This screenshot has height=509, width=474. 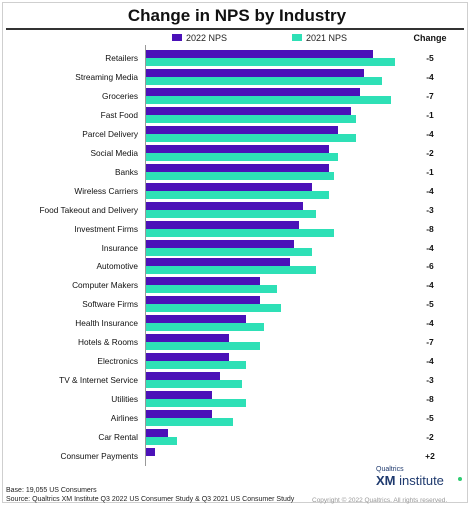 I want to click on category-label-computer-makers: Computer Makers, so click(x=105, y=285).